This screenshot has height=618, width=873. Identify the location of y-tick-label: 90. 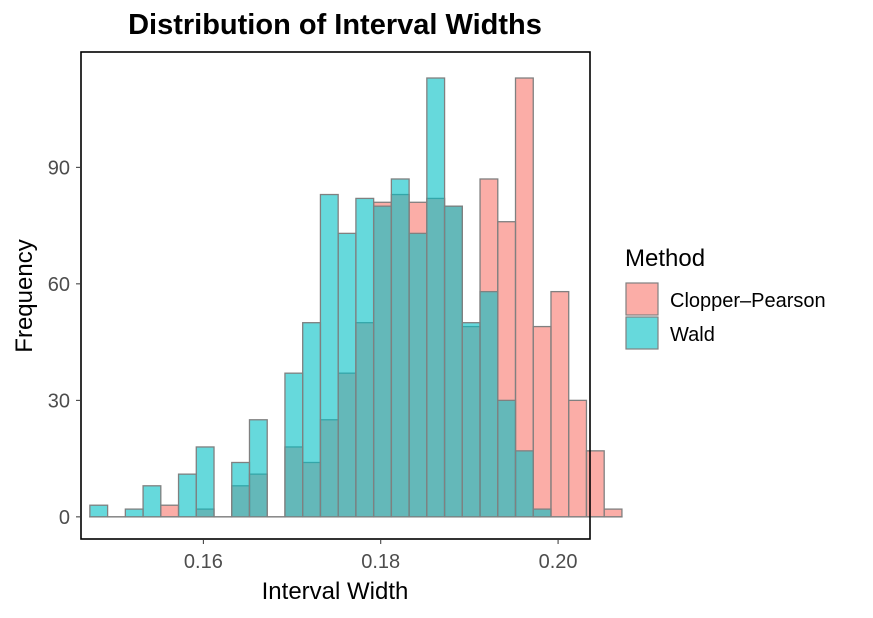
(59, 168).